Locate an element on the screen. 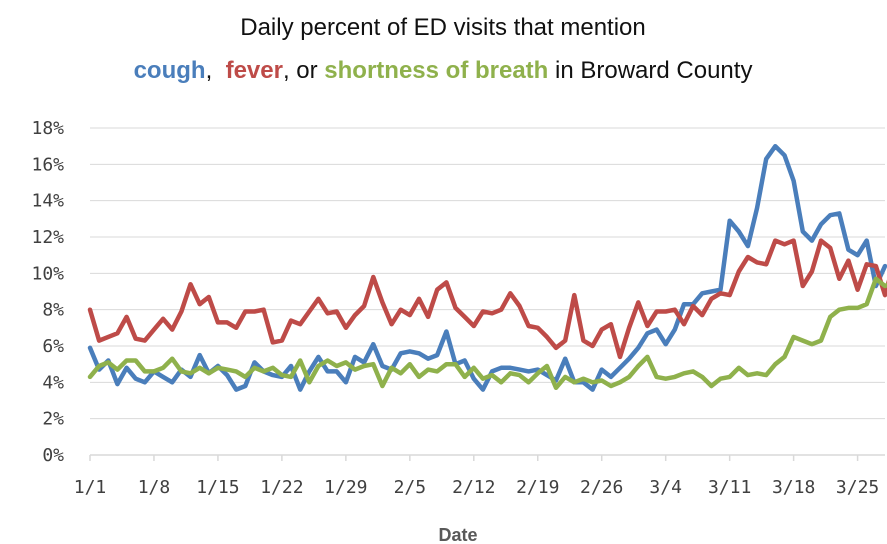 The height and width of the screenshot is (544, 887). chart-title-part-5: in Broward County is located at coordinates (650, 70).